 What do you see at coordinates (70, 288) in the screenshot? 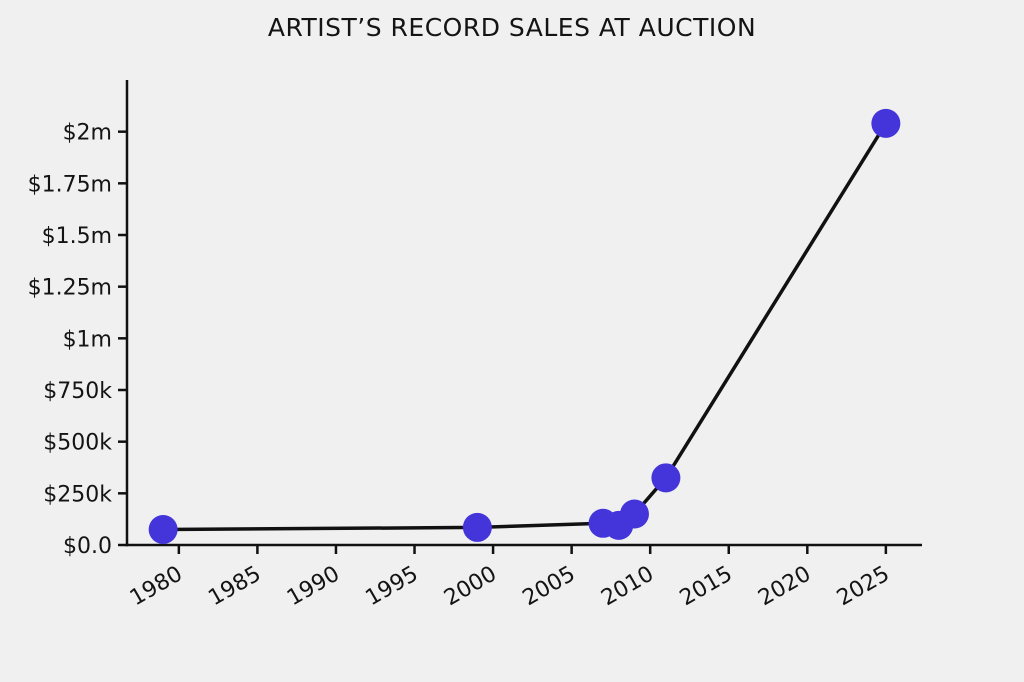
I see `y-axis-tick-label: $1.25m` at bounding box center [70, 288].